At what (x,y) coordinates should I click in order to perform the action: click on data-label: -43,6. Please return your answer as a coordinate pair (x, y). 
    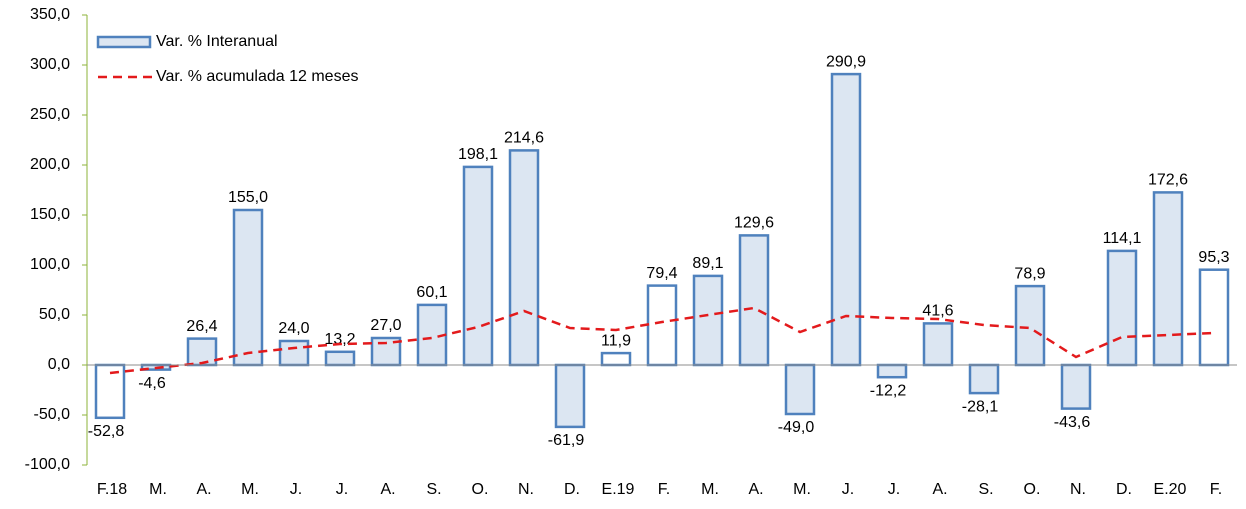
    Looking at the image, I should click on (1072, 422).